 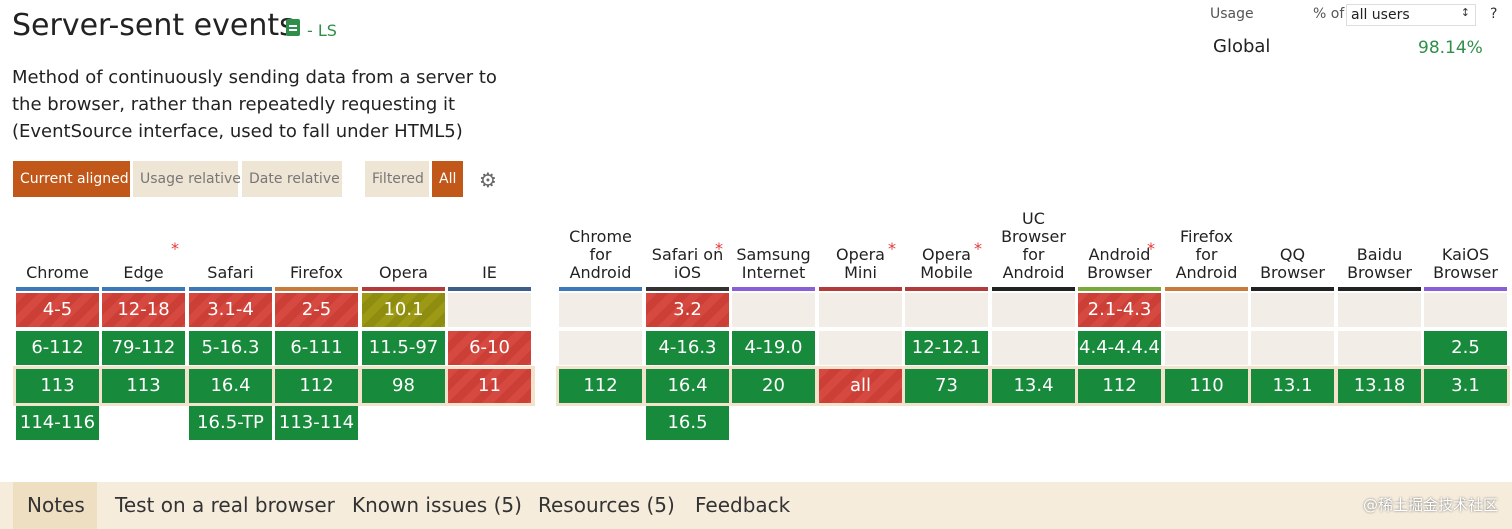 What do you see at coordinates (55, 505) in the screenshot?
I see `tab-notes: Notes` at bounding box center [55, 505].